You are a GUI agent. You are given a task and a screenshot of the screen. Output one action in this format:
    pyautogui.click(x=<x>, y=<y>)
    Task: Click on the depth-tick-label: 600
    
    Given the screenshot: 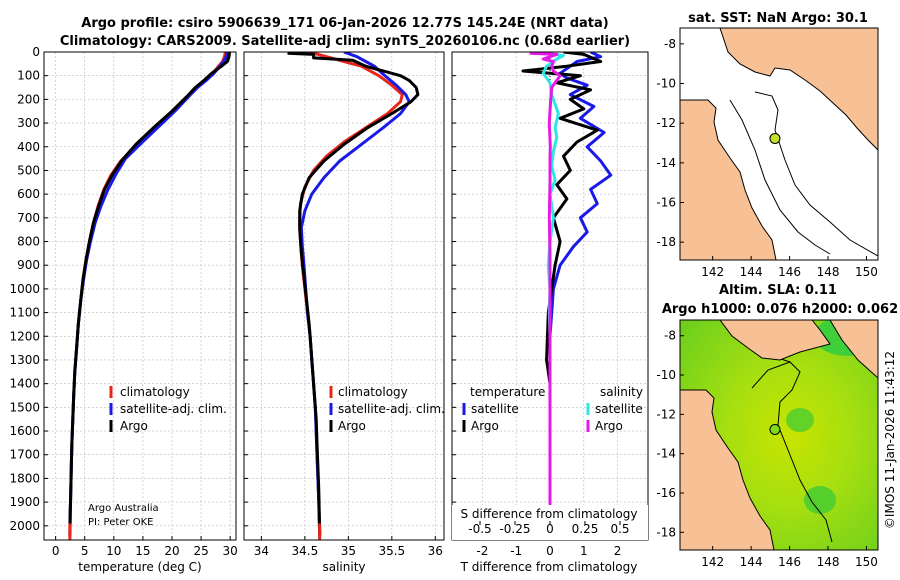 What is the action you would take?
    pyautogui.click(x=28, y=194)
    